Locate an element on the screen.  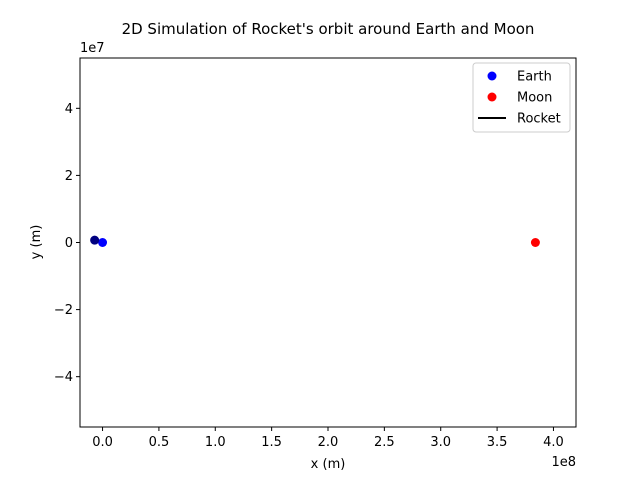
x-axis-ticks: 0.0 0.5 1.0 1.5 2.0 2.5 3.0 3.5 4.0 is located at coordinates (328, 438).